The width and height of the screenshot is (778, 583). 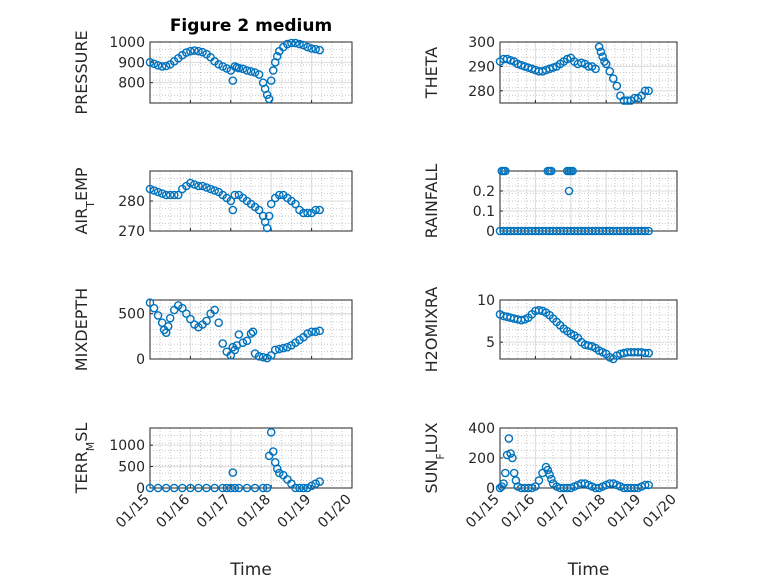 I want to click on y-axis-label: TERRMSL, so click(x=84, y=459).